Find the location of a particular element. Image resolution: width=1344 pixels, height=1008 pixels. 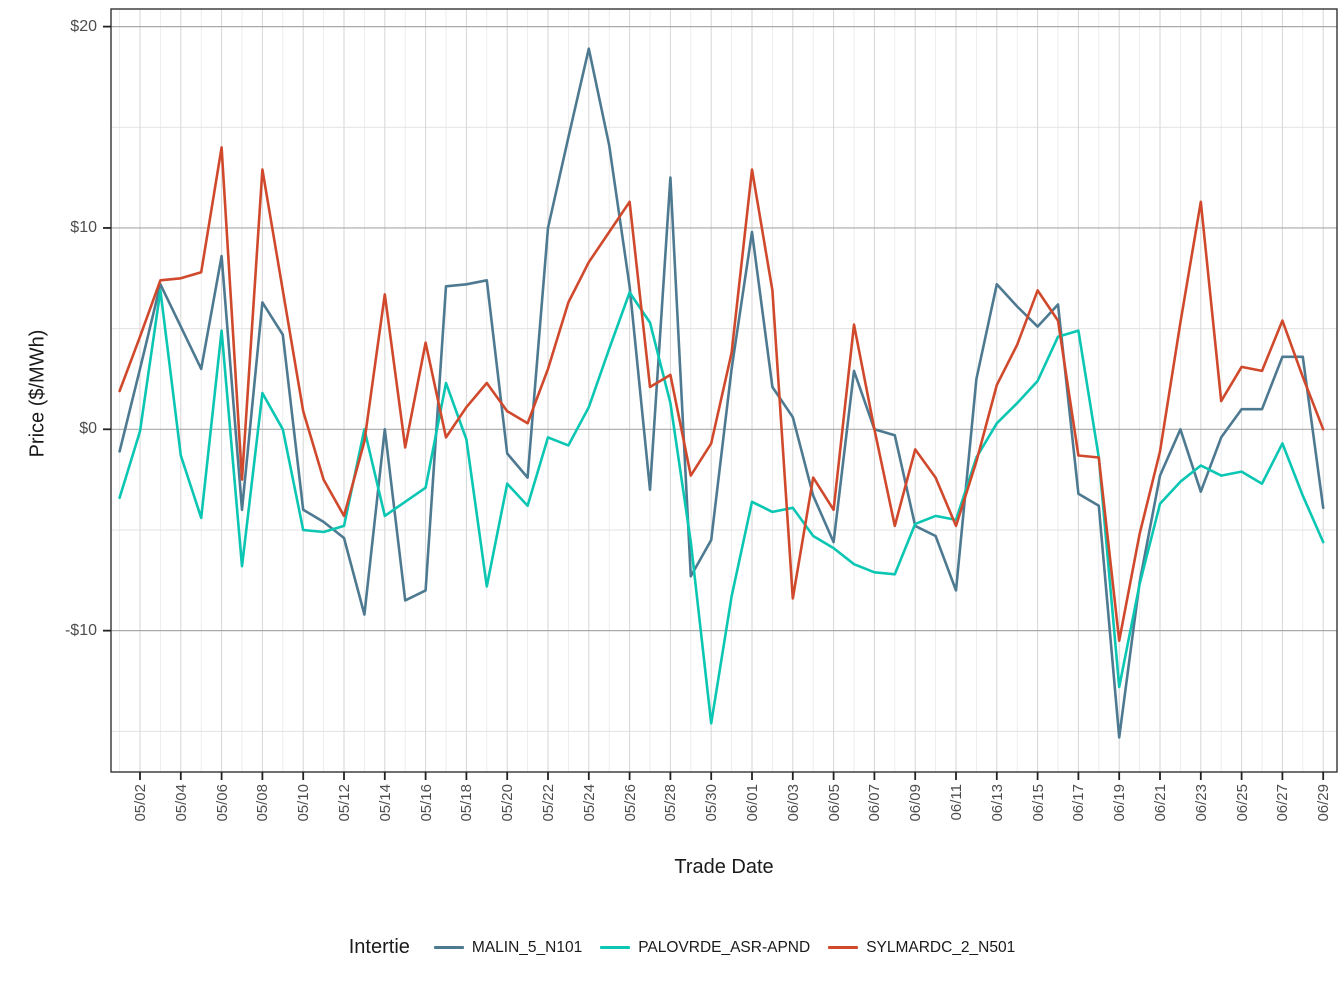

legend-item: MALIN_5_N101 is located at coordinates (508, 947).